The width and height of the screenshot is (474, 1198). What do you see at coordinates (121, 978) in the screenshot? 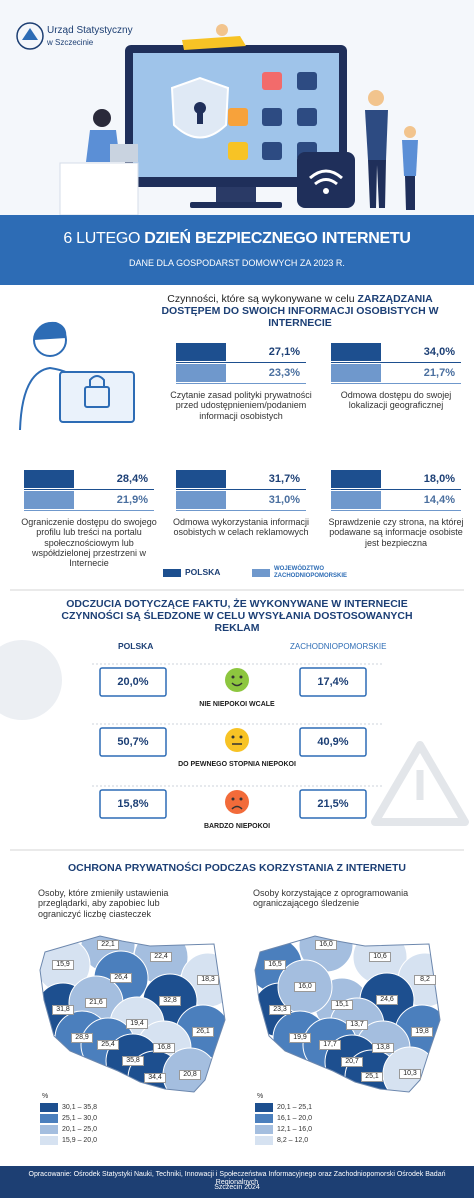
I see `region-label: 26,4` at bounding box center [121, 978].